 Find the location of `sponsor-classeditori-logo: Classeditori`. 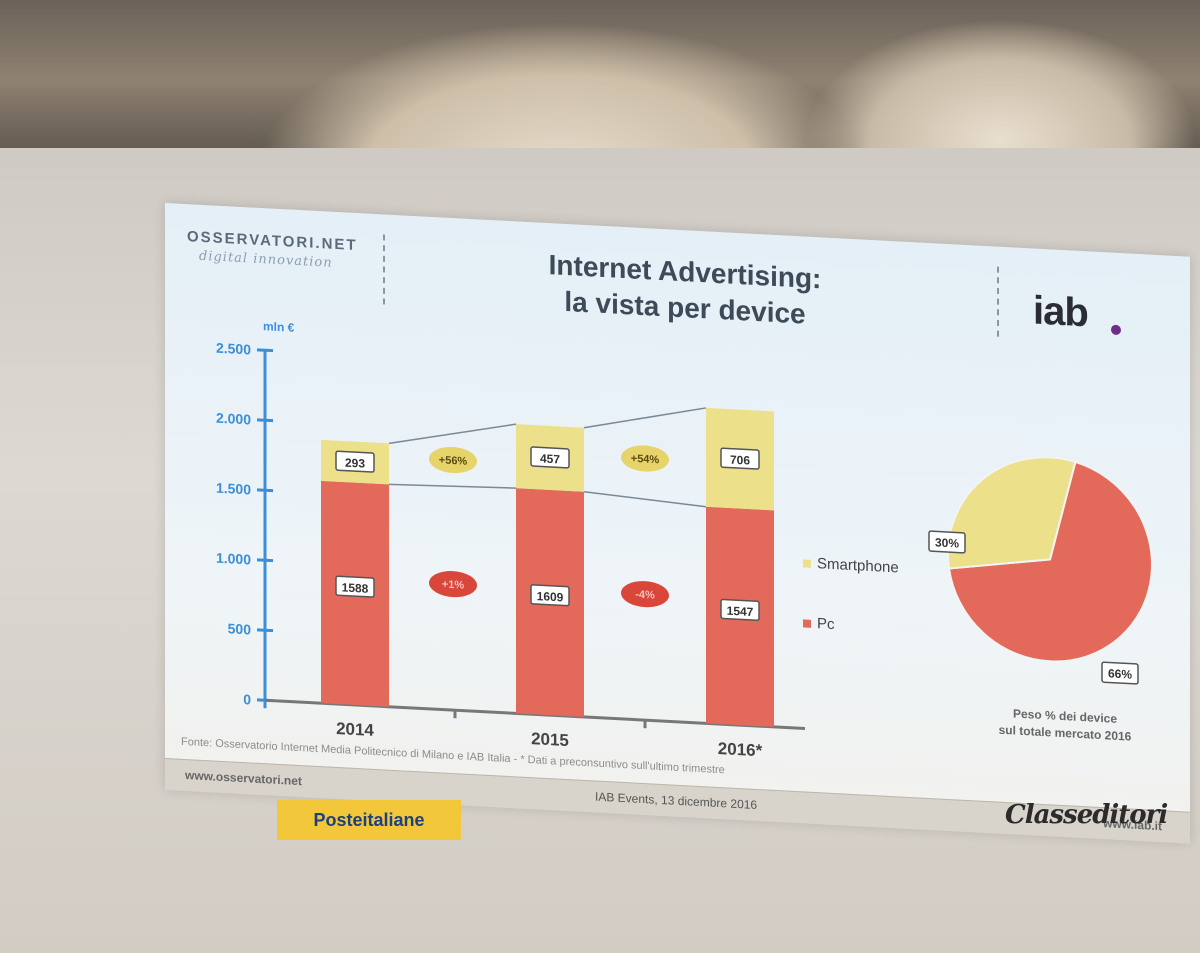

sponsor-classeditori-logo: Classeditori is located at coordinates (1086, 815).